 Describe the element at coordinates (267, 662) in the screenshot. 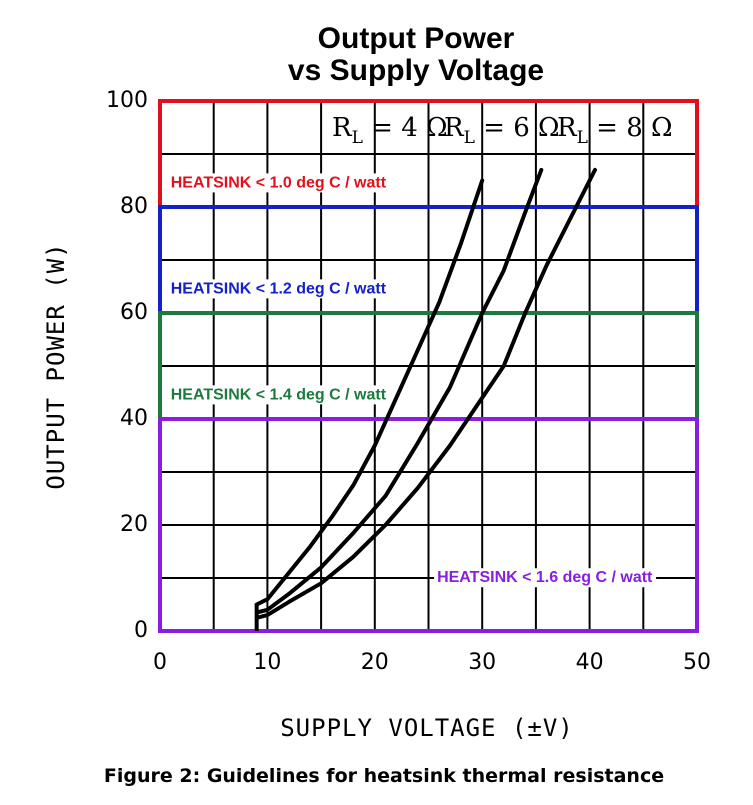

I see `x-tick-label: 10` at that location.